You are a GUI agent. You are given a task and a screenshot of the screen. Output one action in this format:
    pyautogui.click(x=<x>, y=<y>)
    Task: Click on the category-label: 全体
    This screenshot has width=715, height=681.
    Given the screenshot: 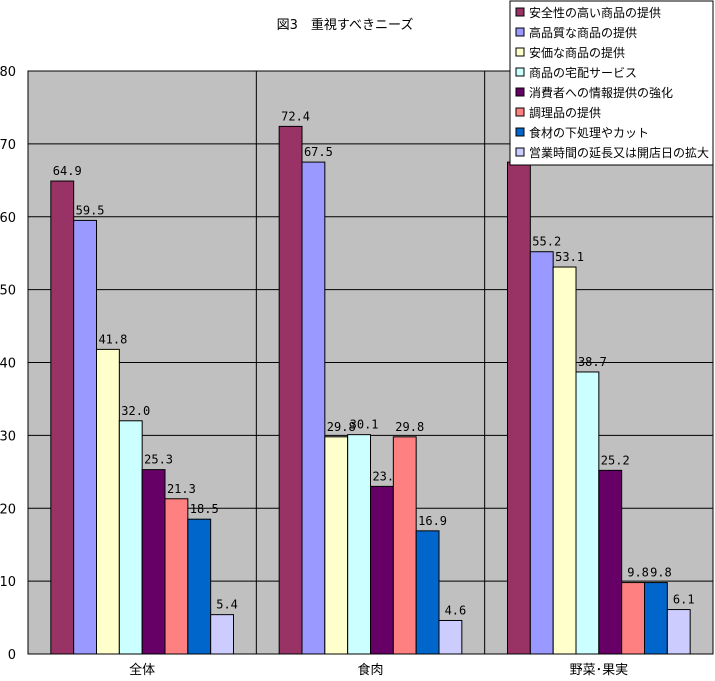 What is the action you would take?
    pyautogui.click(x=142, y=670)
    